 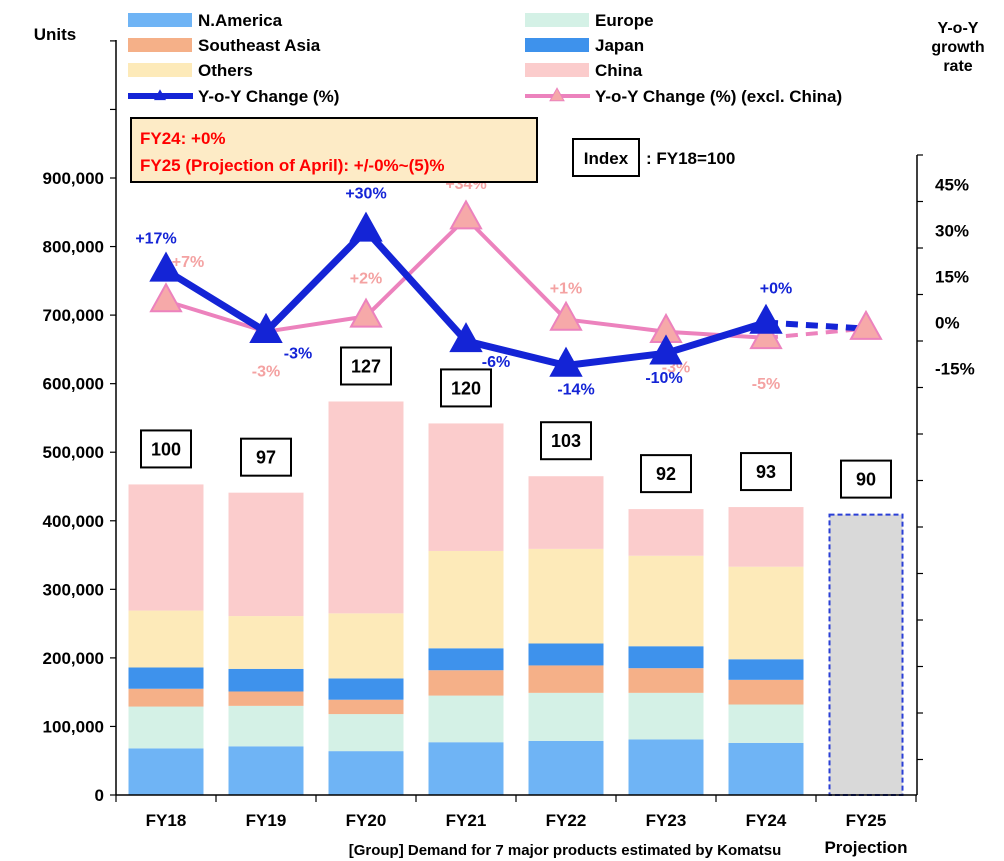 I want to click on projection-line, so click(x=816, y=325).